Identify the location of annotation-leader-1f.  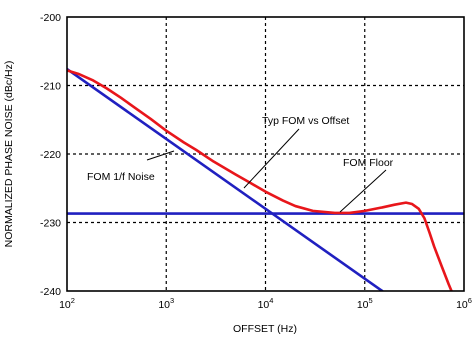
(160, 155).